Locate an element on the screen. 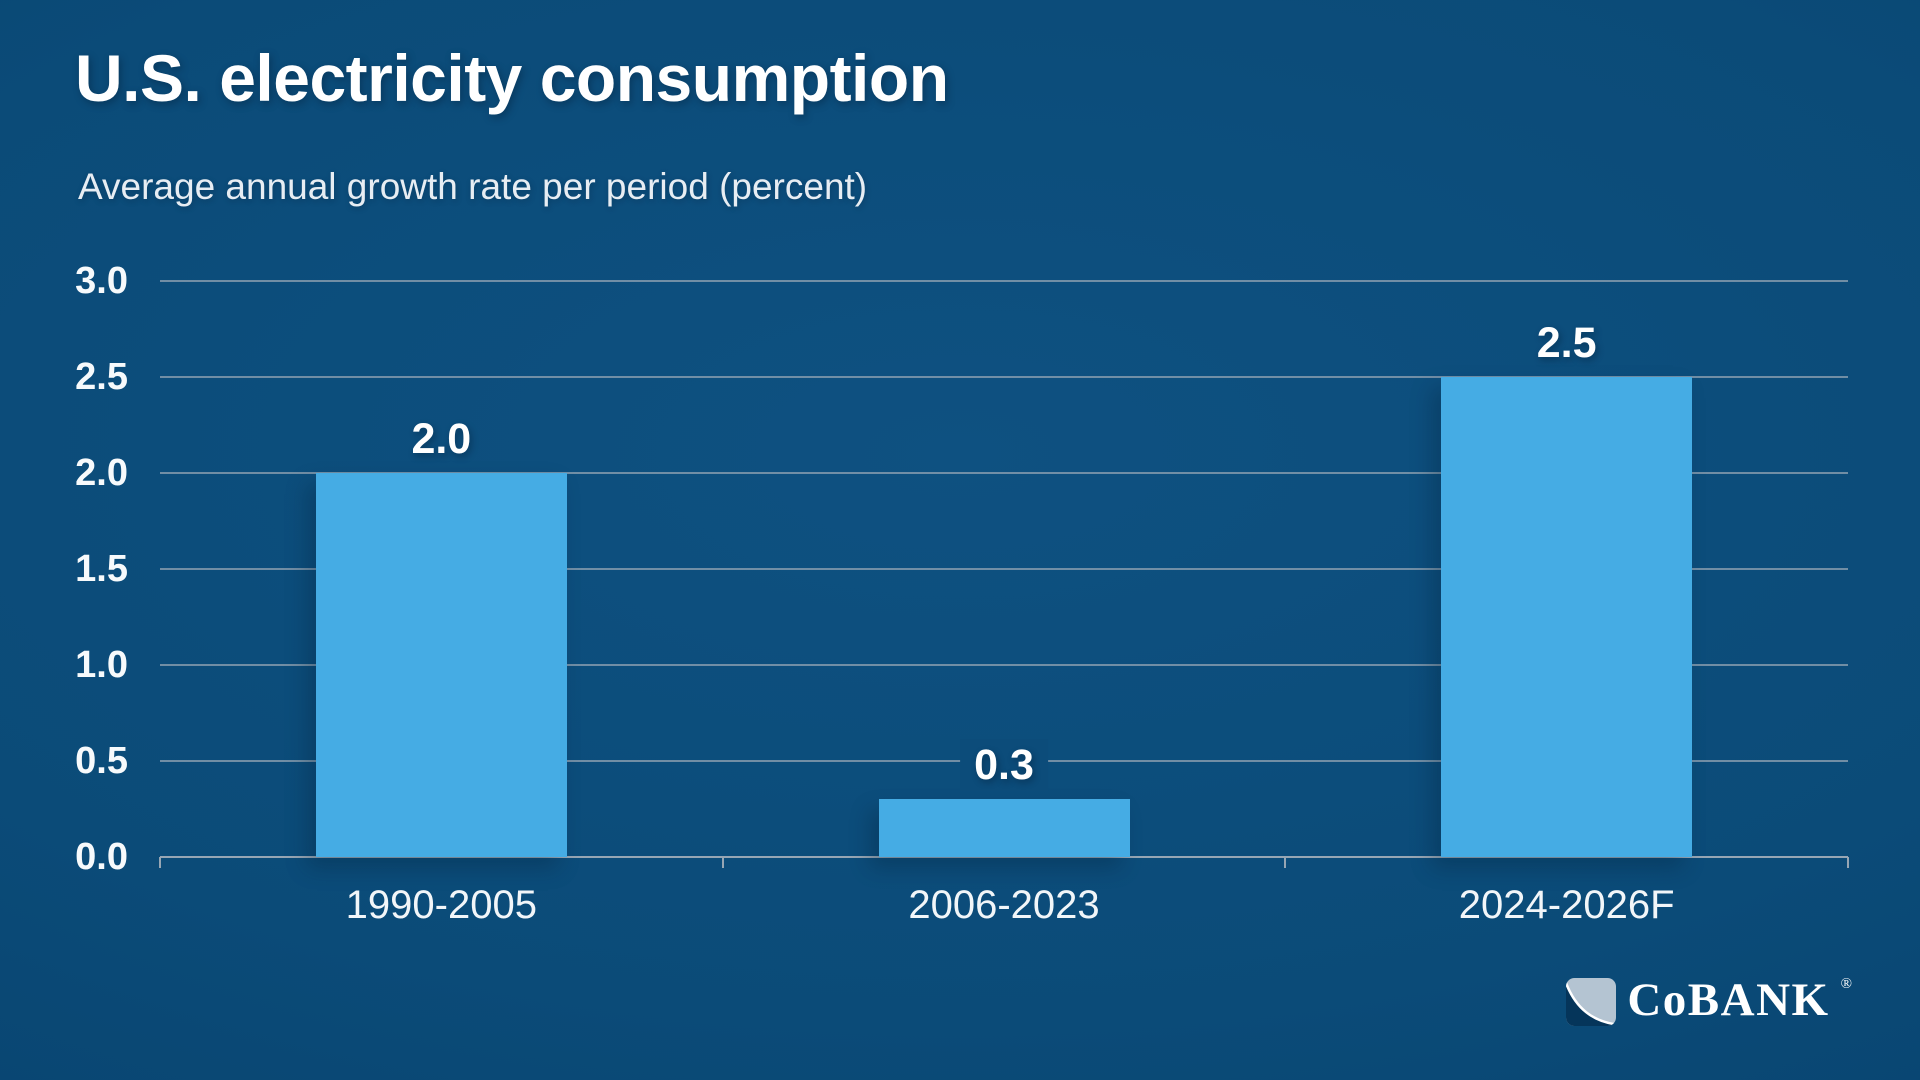 This screenshot has height=1080, width=1920. y-axis-tick-label: 1.5 is located at coordinates (101, 569).